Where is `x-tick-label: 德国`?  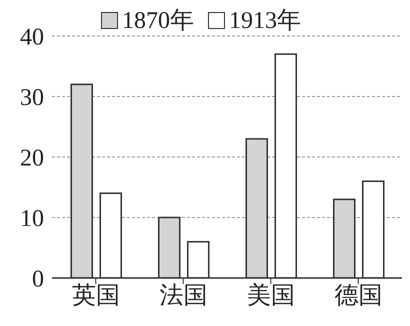 x-tick-label: 德国 is located at coordinates (358, 296).